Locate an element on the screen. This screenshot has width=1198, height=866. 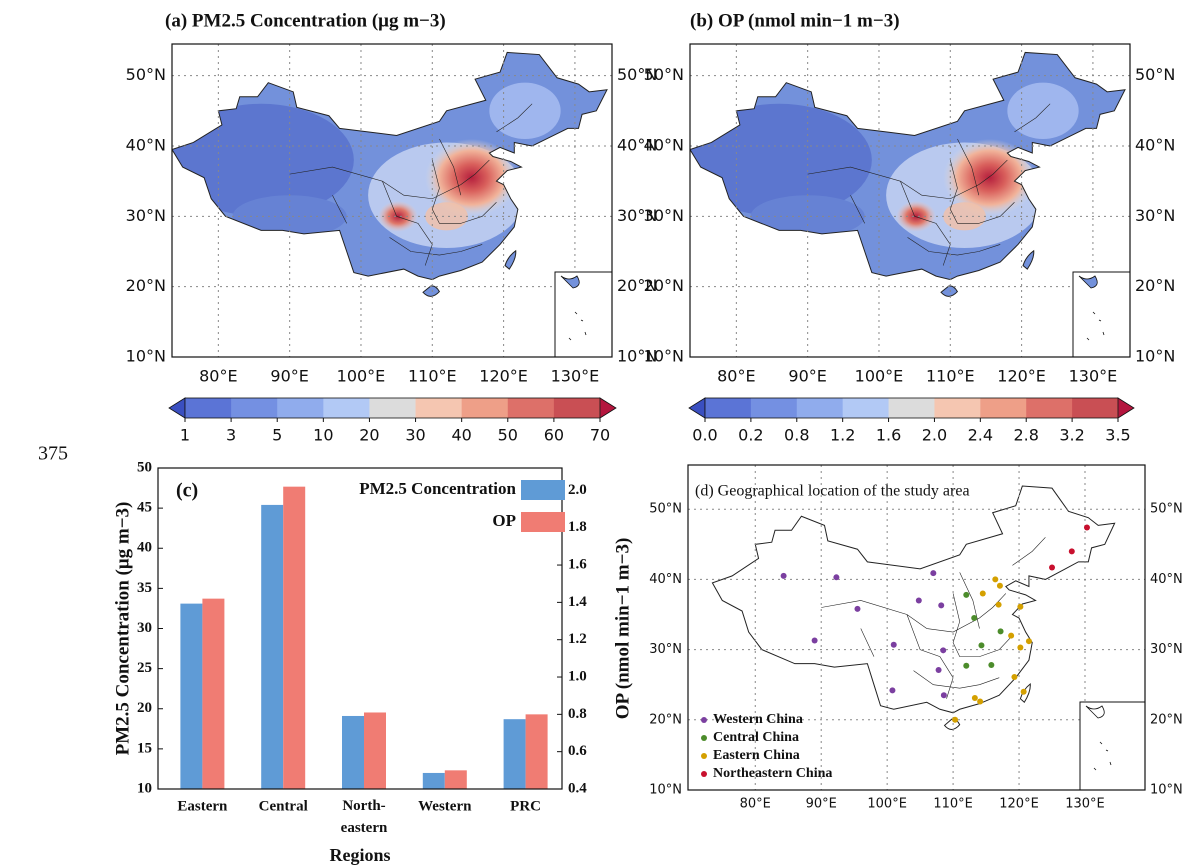
china-outline is located at coordinates (913, 607).